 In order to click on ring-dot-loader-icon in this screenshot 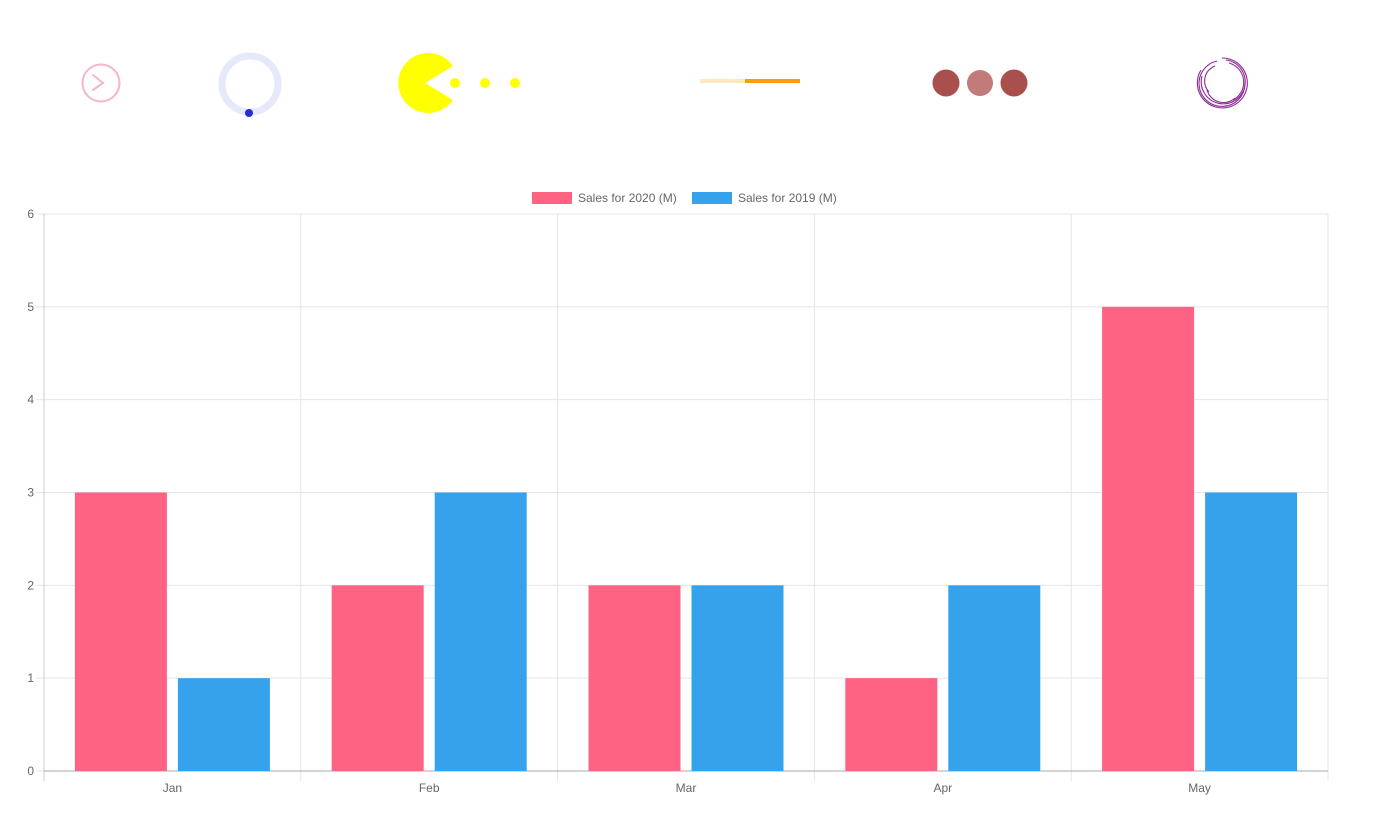, I will do `click(250, 84)`.